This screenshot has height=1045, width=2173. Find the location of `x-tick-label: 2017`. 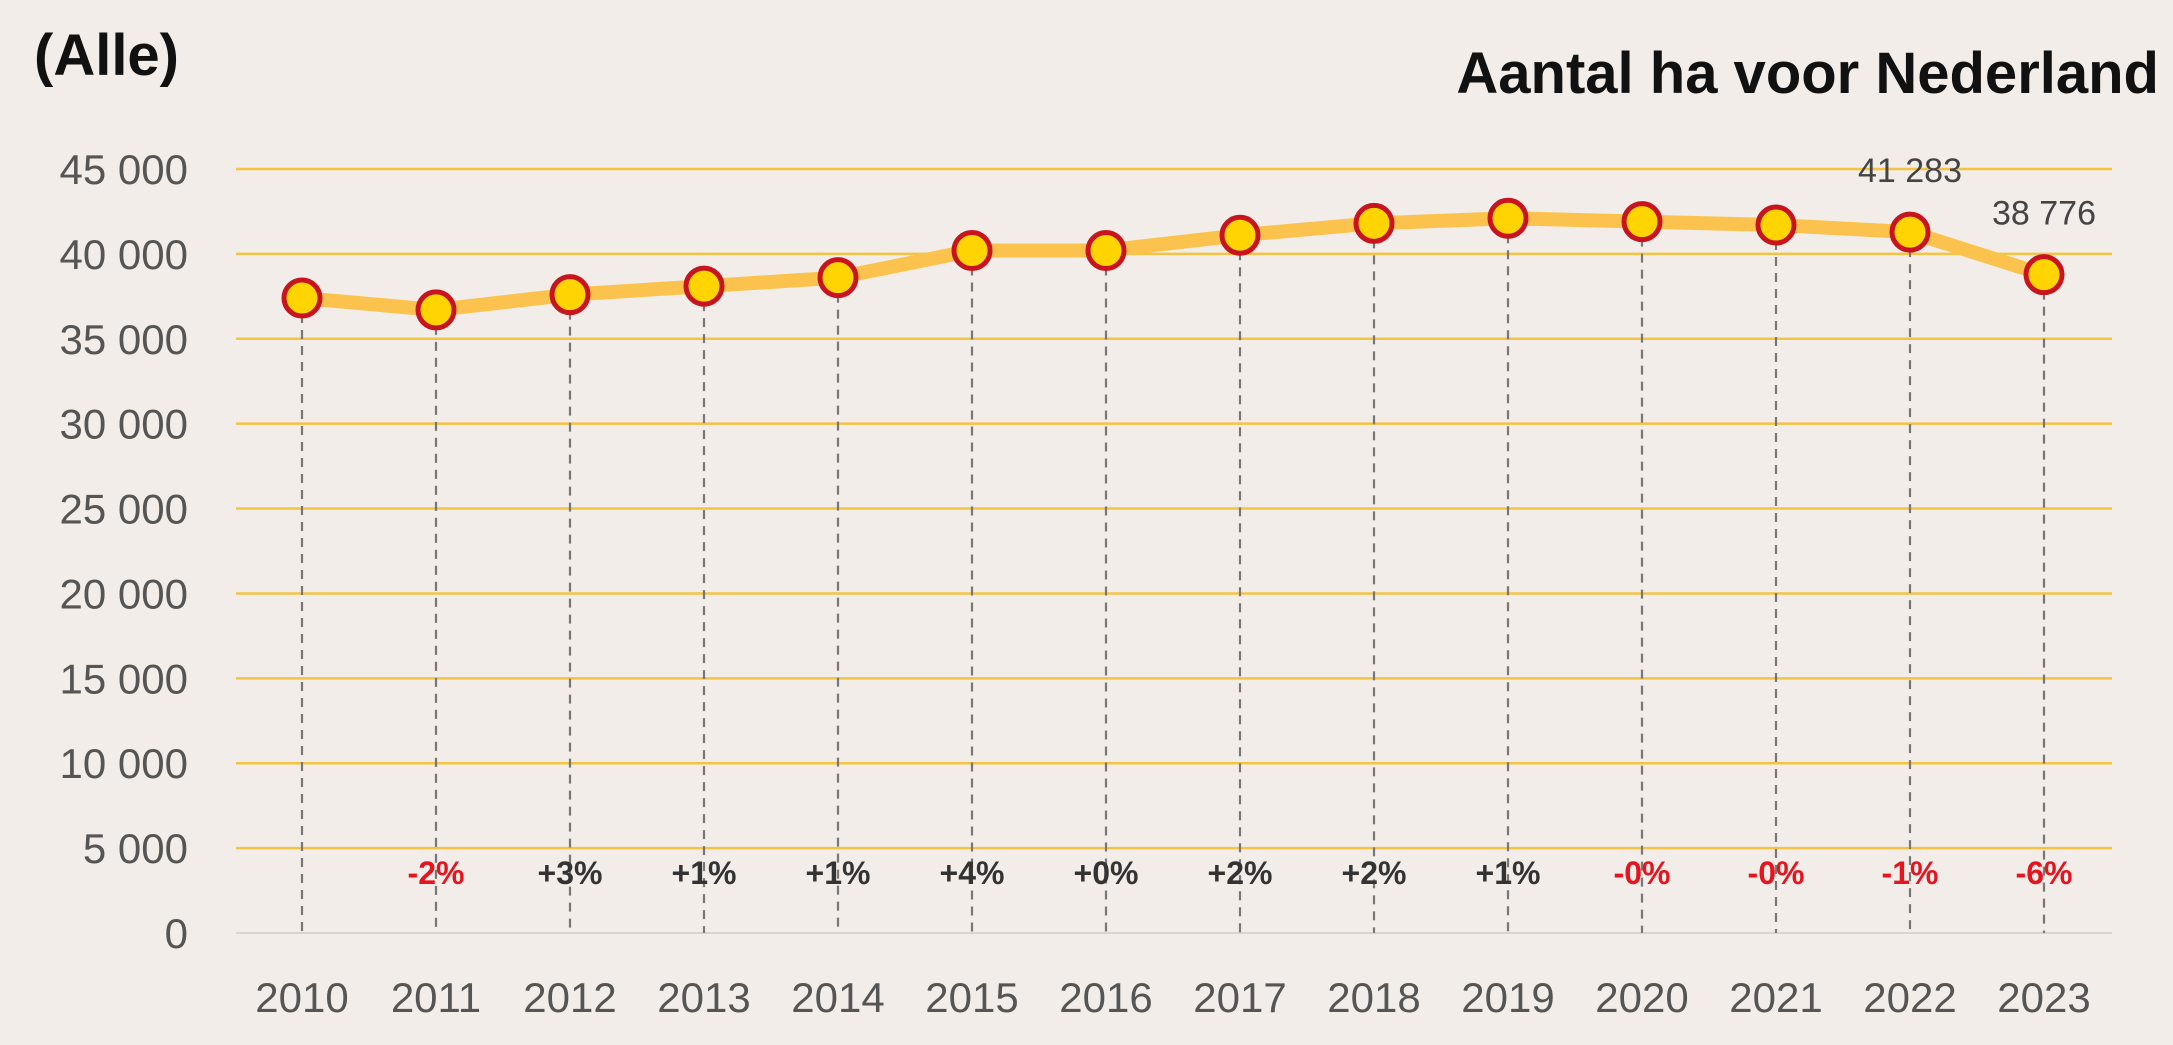

x-tick-label: 2017 is located at coordinates (1239, 997).